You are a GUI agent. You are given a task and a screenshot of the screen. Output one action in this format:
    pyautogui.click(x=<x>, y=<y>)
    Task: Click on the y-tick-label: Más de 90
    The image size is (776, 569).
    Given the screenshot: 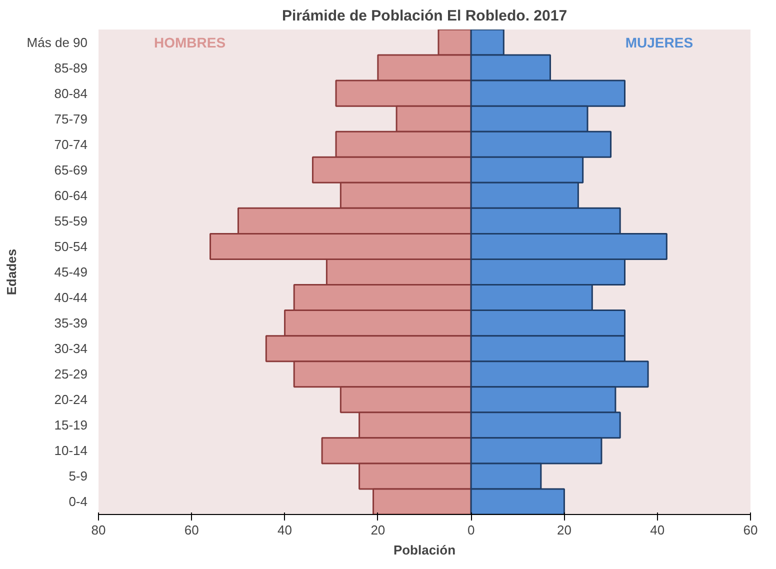 What is the action you would take?
    pyautogui.click(x=57, y=42)
    